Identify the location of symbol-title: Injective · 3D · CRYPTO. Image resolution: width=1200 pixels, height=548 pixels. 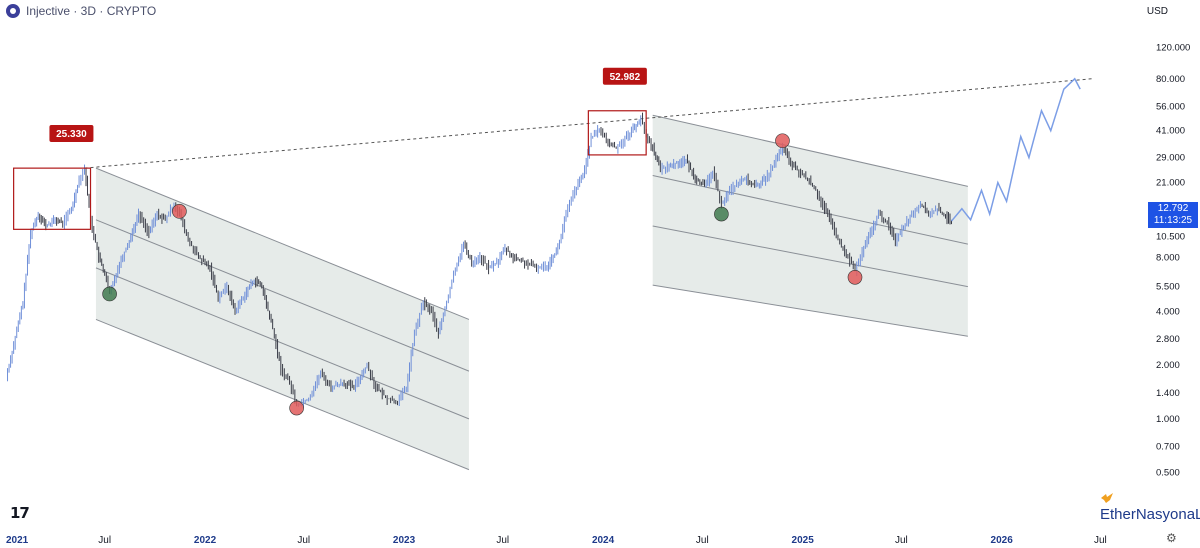
(91, 11).